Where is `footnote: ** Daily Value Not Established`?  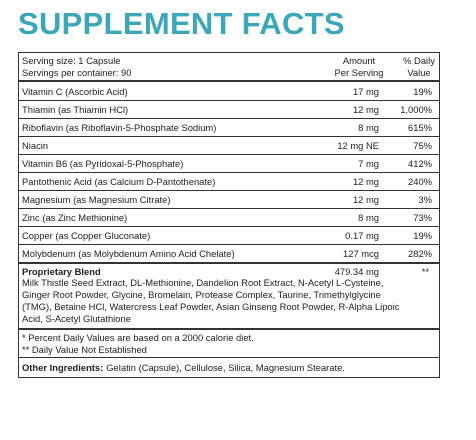
footnote: ** Daily Value Not Established is located at coordinates (84, 349).